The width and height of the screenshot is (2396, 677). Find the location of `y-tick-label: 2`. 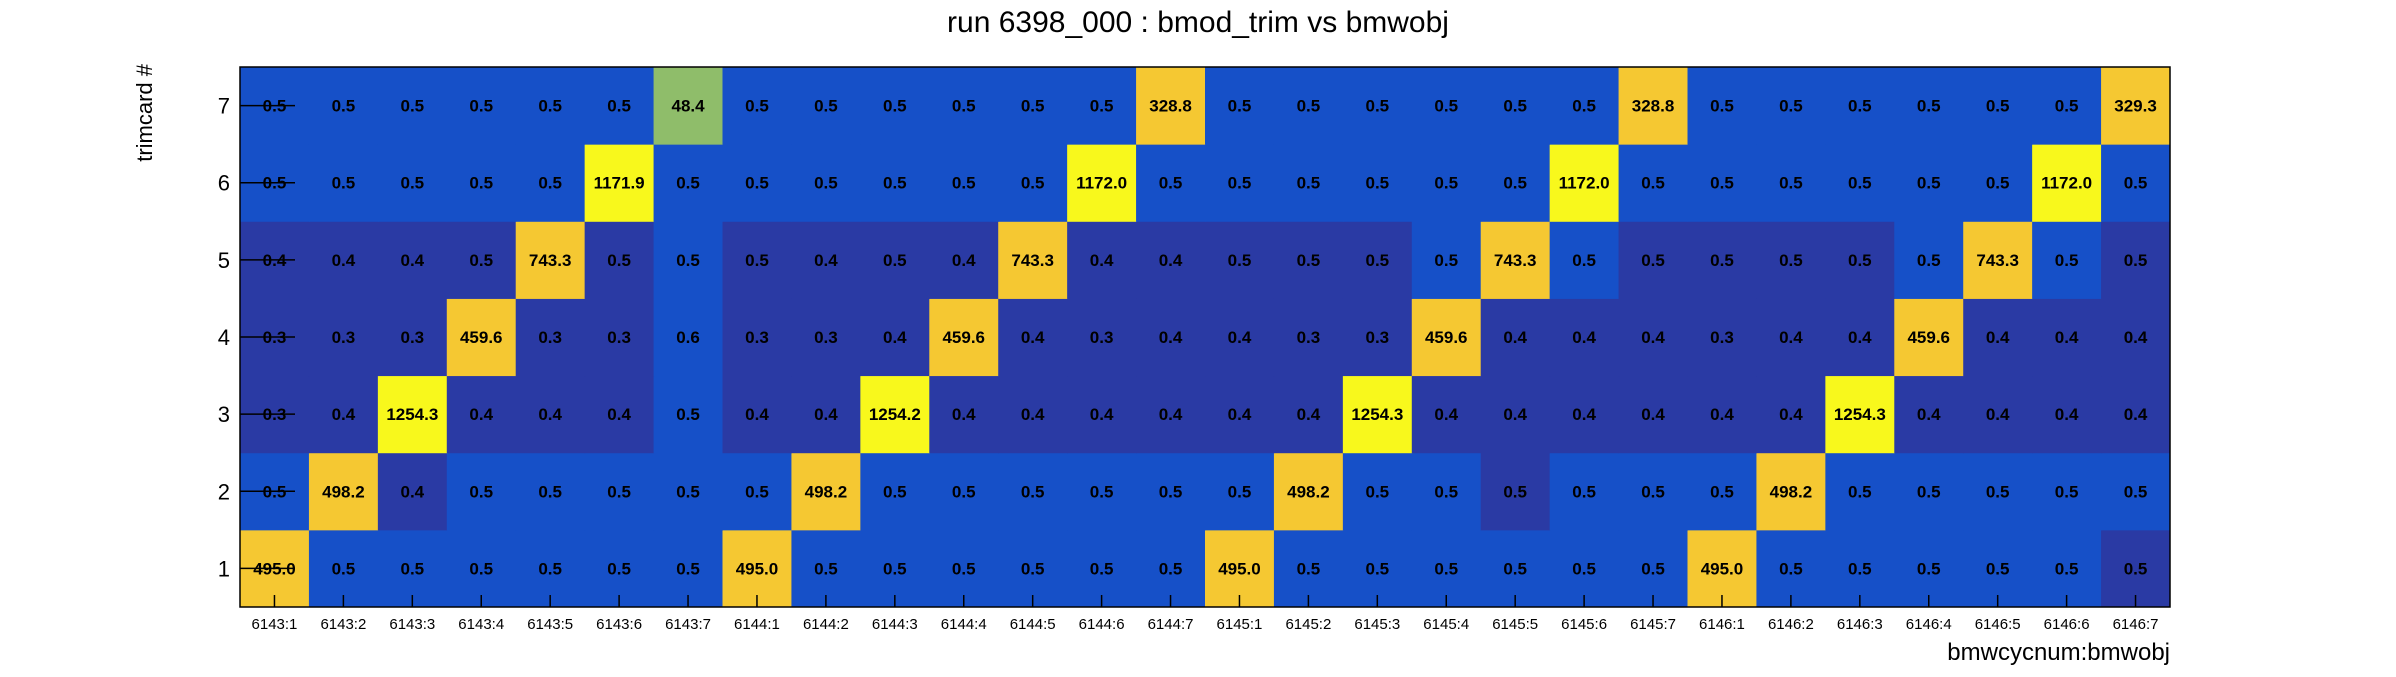

y-tick-label: 2 is located at coordinates (224, 491).